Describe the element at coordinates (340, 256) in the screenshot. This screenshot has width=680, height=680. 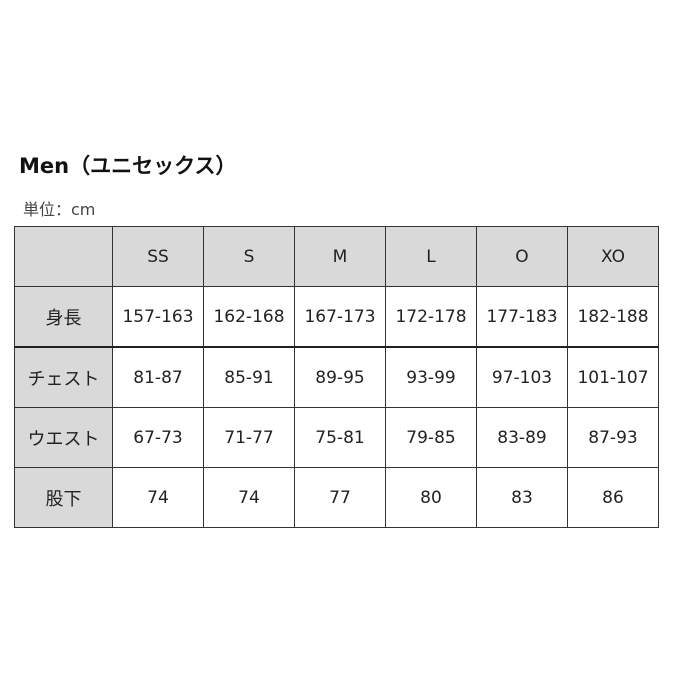
I see `header-cell: M` at that location.